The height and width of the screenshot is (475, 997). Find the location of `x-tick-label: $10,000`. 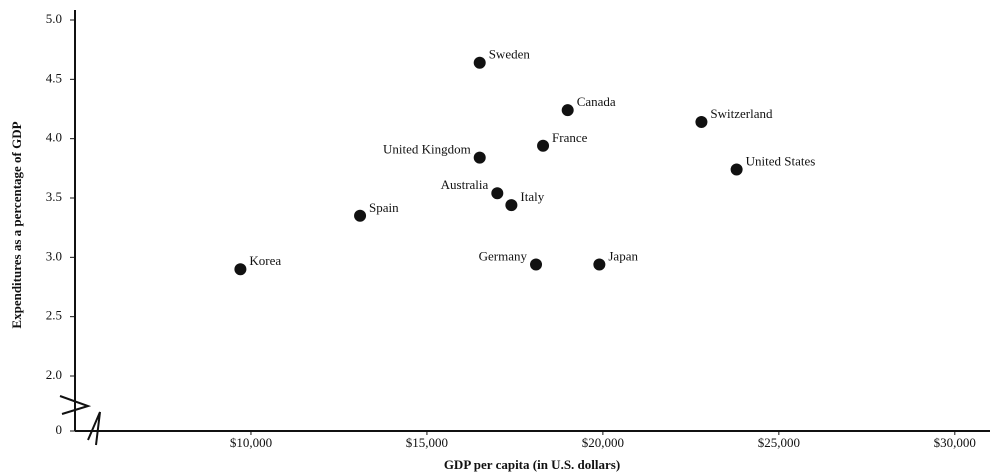

x-tick-label: $10,000 is located at coordinates (251, 442).